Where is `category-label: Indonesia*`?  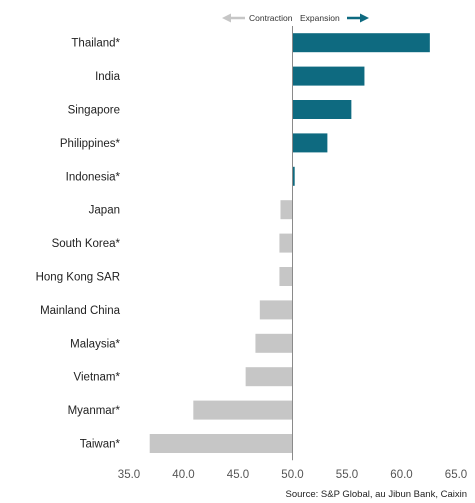
category-label: Indonesia* is located at coordinates (93, 177).